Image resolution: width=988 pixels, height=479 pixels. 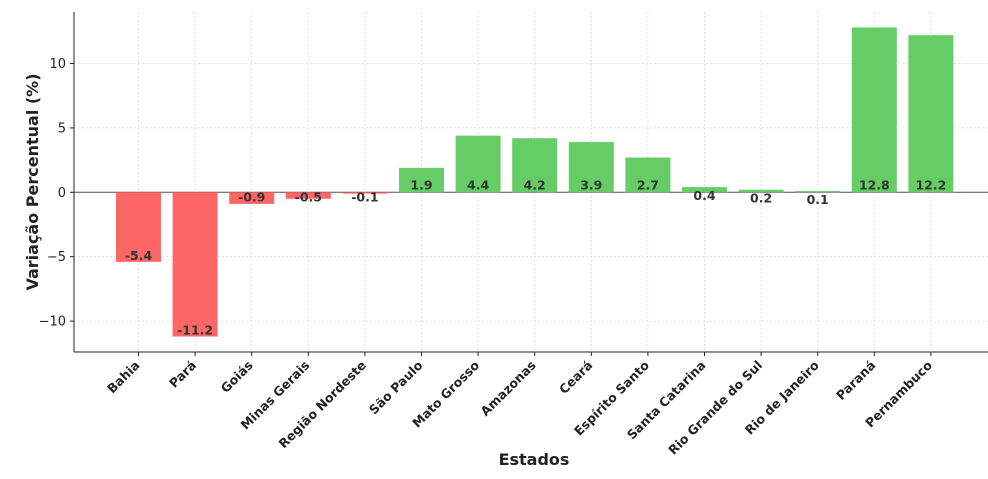 I want to click on value-label: 2.7, so click(x=648, y=184).